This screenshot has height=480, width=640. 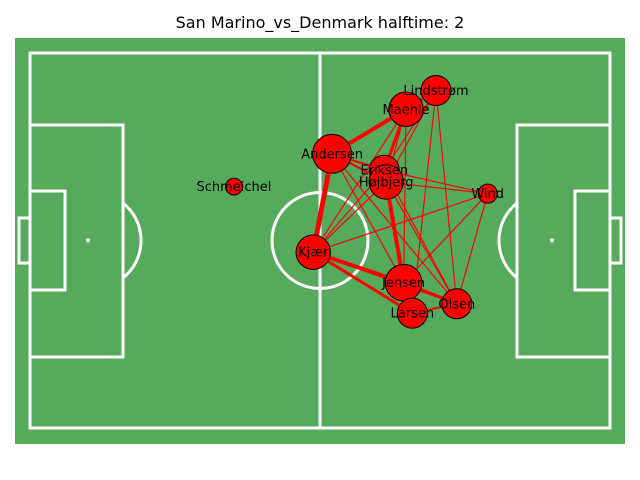 I want to click on player-node-maehle, so click(x=406, y=109).